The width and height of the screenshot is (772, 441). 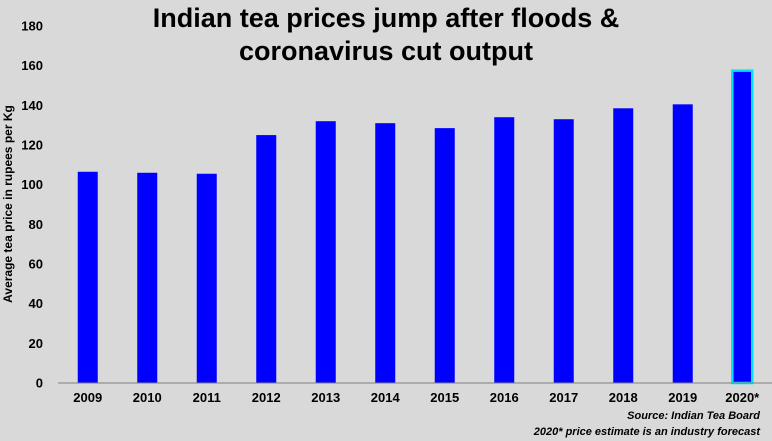 What do you see at coordinates (623, 245) in the screenshot?
I see `bar-2018` at bounding box center [623, 245].